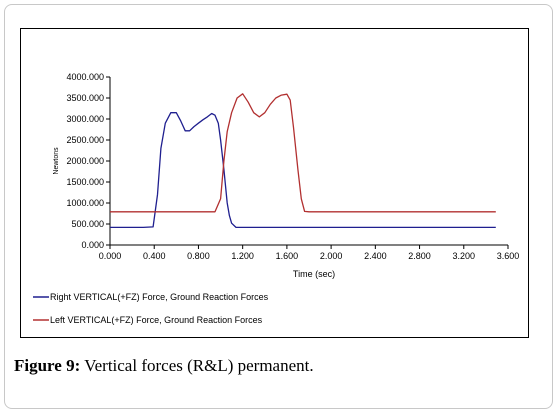  I want to click on x-tick-label: 0.800, so click(198, 256).